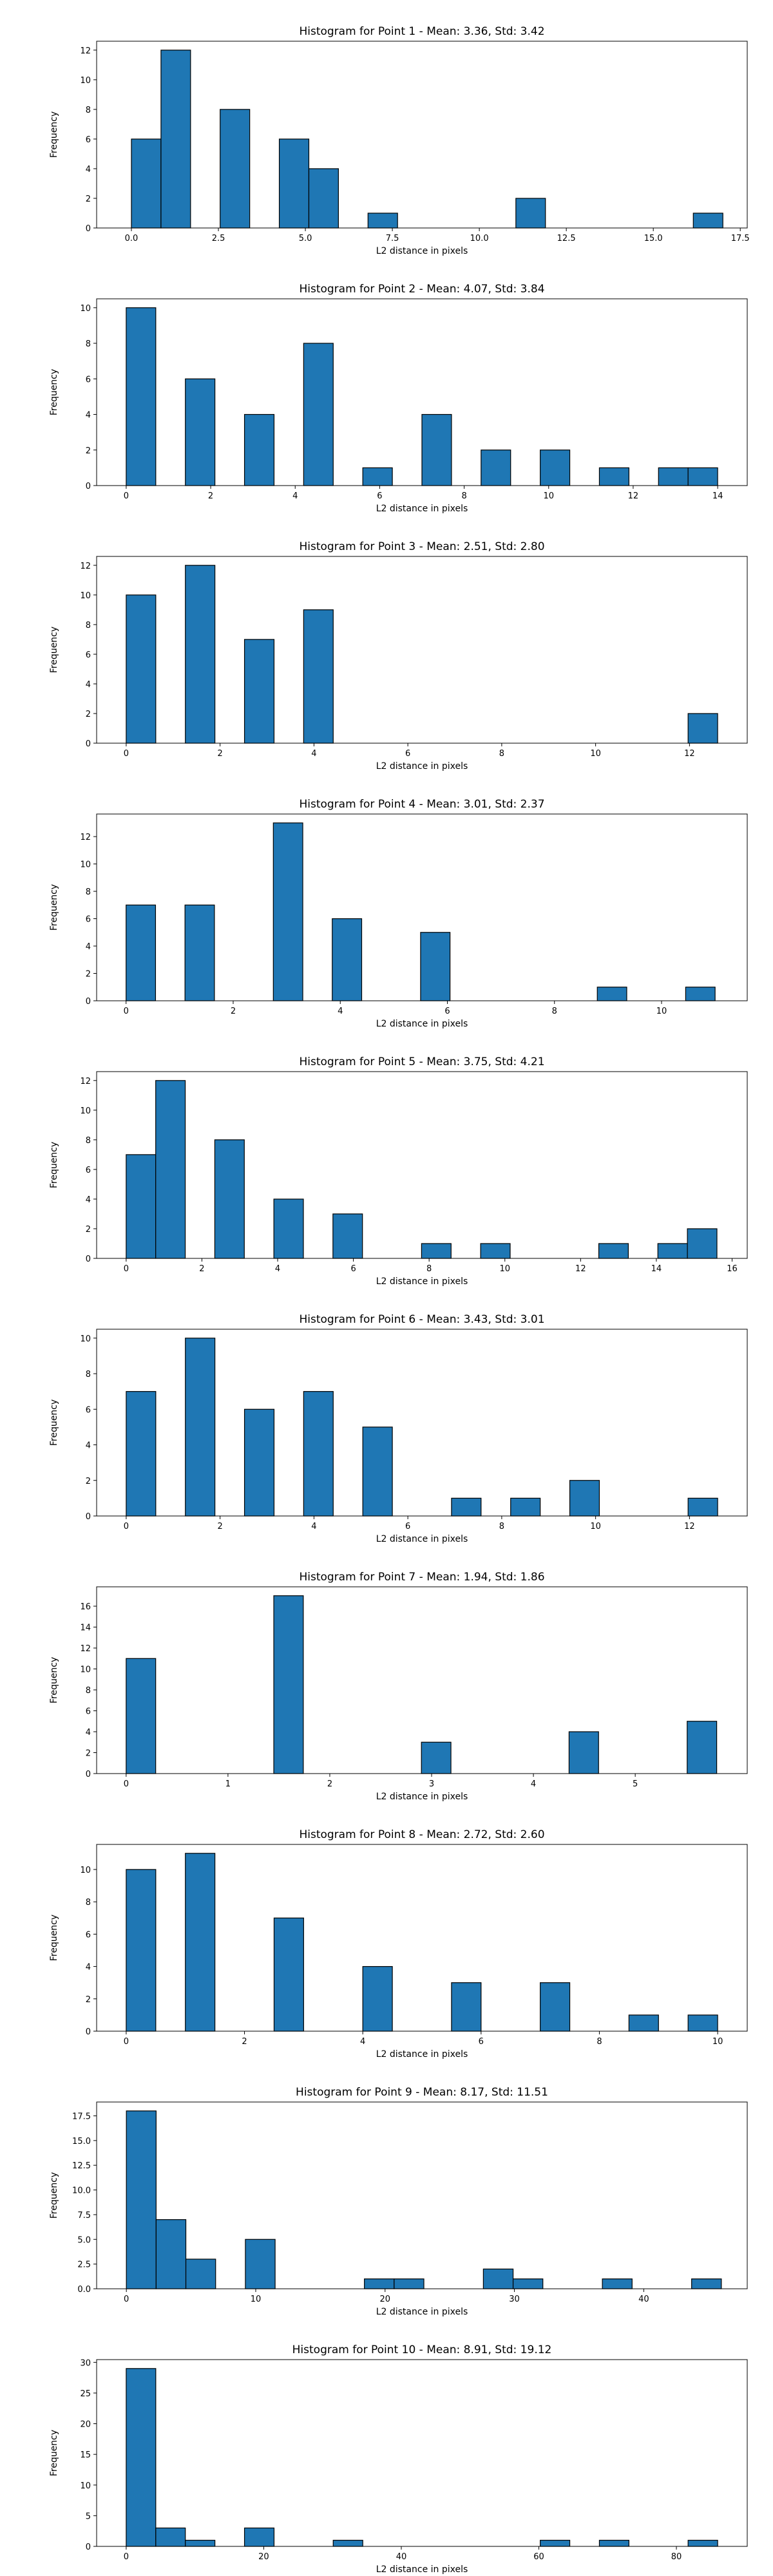  I want to click on y-tick-label: 10.0, so click(81, 2191).